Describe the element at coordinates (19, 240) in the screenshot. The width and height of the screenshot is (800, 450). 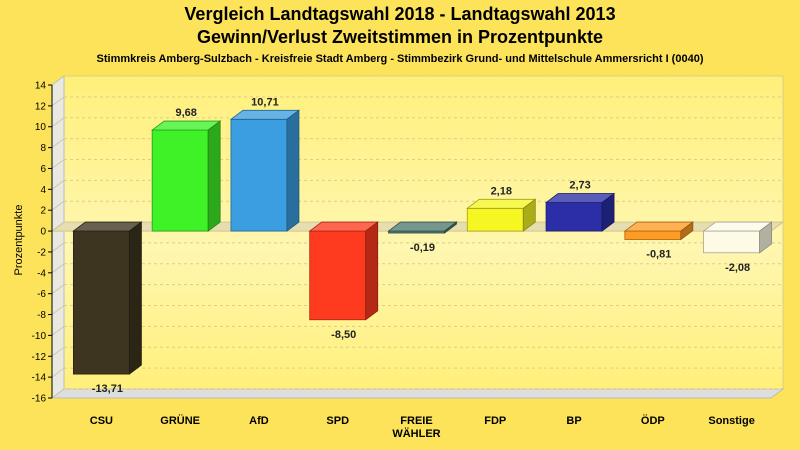
I see `y-axis-label: Prozentpunkte` at that location.